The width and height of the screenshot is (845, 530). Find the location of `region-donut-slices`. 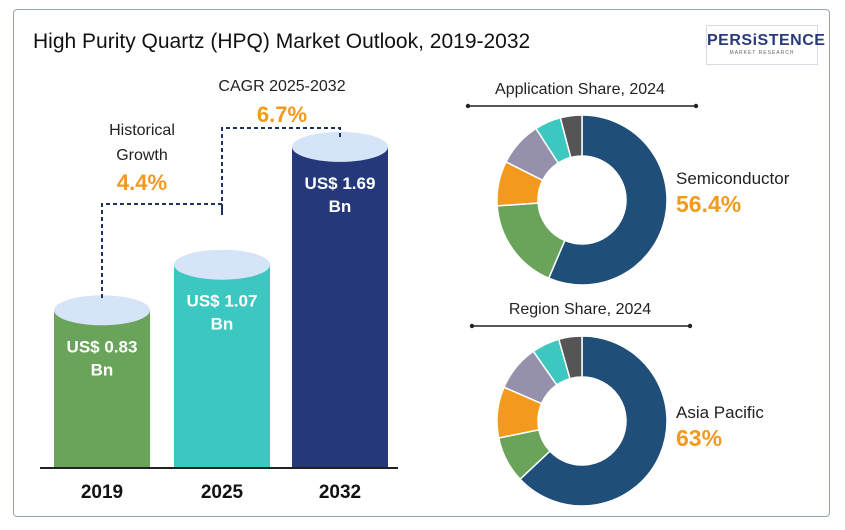

region-donut-slices is located at coordinates (582, 421).